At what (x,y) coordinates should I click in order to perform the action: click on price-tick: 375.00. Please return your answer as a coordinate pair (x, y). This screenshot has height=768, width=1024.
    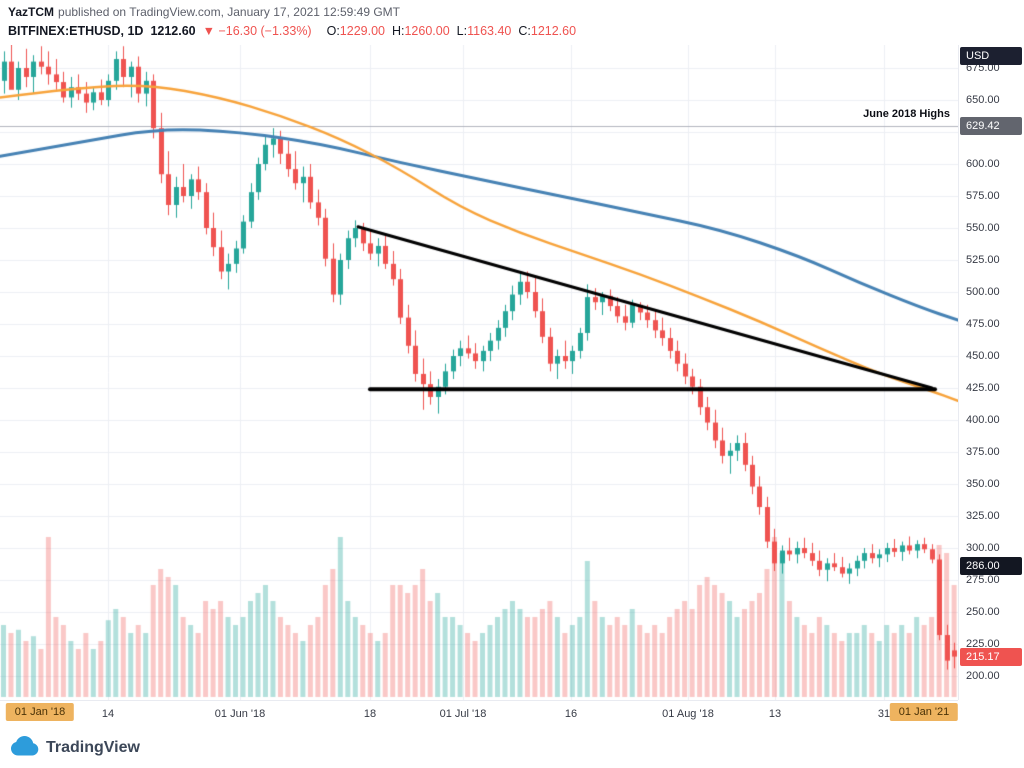
    Looking at the image, I should click on (983, 452).